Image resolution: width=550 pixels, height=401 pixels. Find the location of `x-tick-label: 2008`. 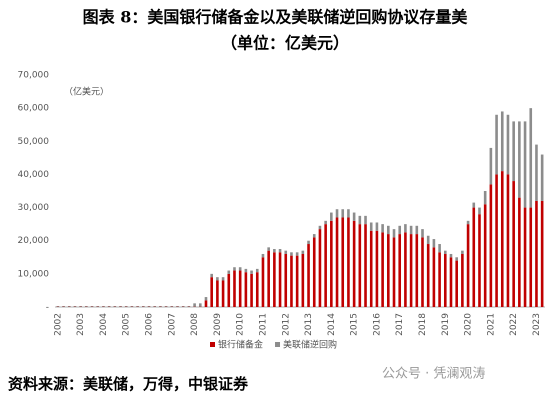

x-tick-label: 2008 is located at coordinates (195, 324).